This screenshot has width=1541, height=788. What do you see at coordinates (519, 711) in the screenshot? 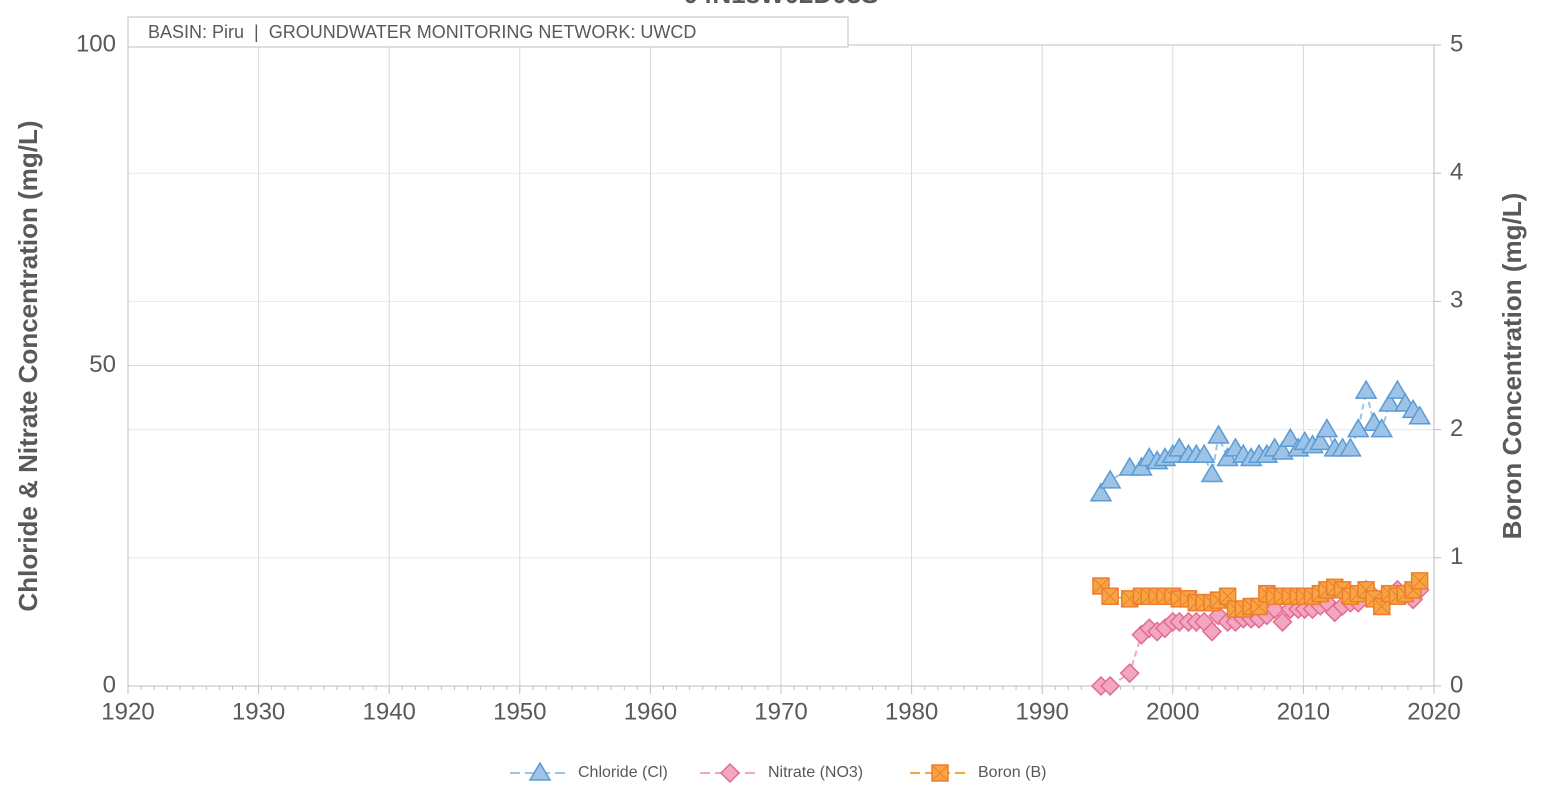
I see `x-tick-label: 1950` at bounding box center [519, 711].